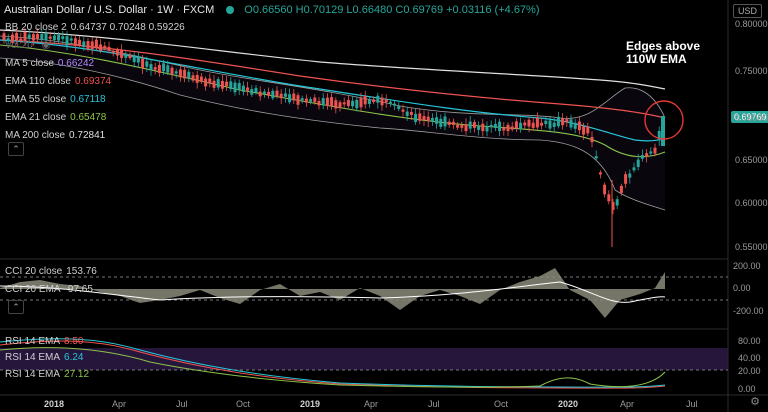 The width and height of the screenshot is (768, 412). Describe the element at coordinates (44, 341) in the screenshot. I see `legend-rsi-1: RSI 14 EMA 8.50` at that location.